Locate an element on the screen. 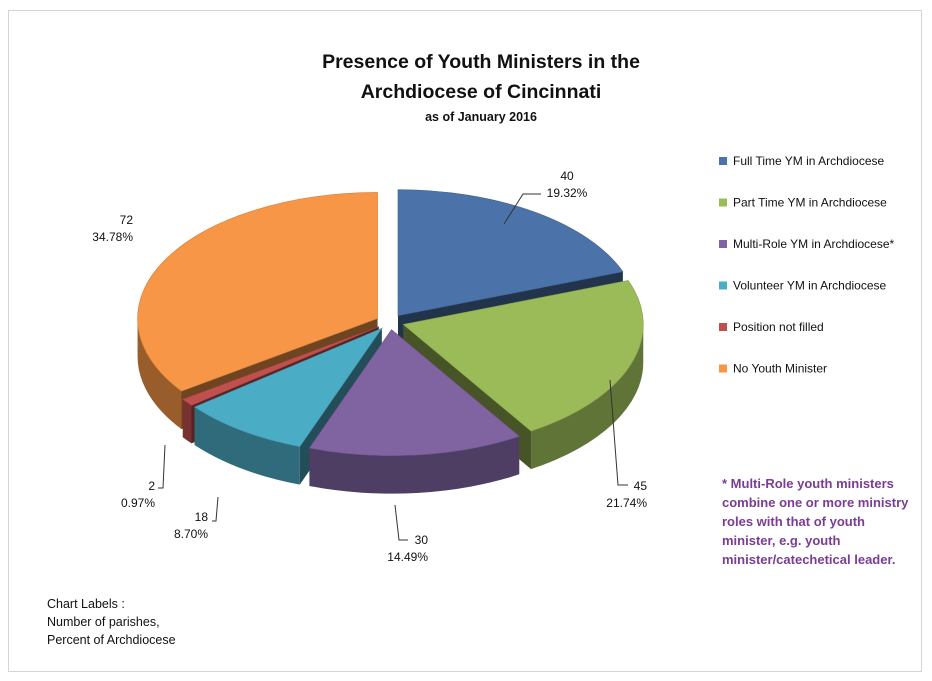  legend-label: Volunteer YM in Archdiocese is located at coordinates (810, 286).